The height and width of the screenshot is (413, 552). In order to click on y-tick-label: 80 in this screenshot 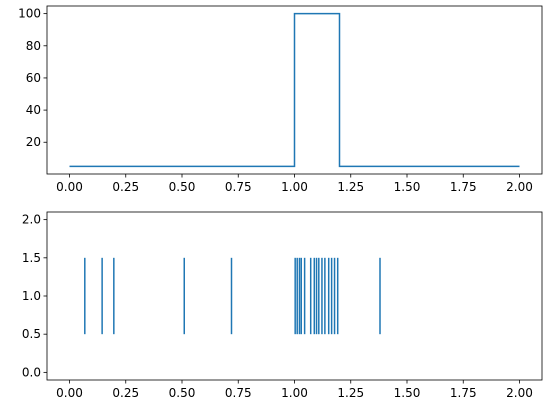, I will do `click(33, 46)`.